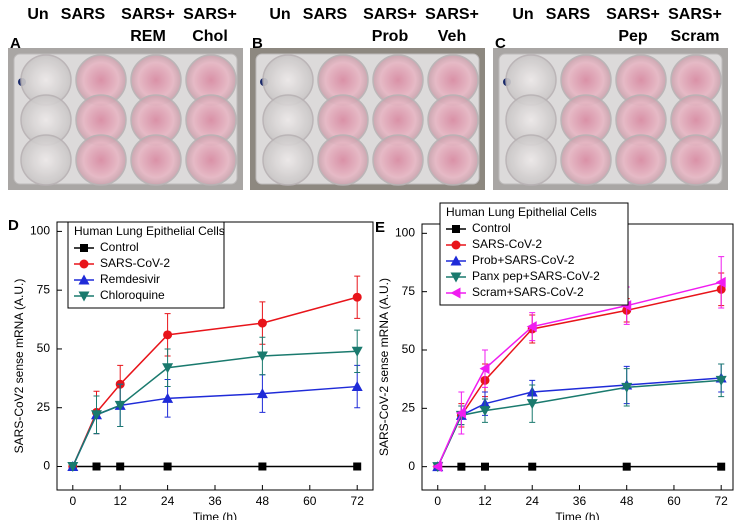 The image size is (736, 520). What do you see at coordinates (390, 36) in the screenshot?
I see `column-header: Prob` at bounding box center [390, 36].